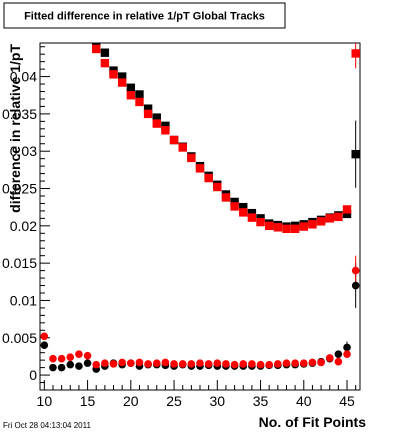 The width and height of the screenshot is (400, 433). I want to click on y-tick-label: 0.005, so click(19, 338).